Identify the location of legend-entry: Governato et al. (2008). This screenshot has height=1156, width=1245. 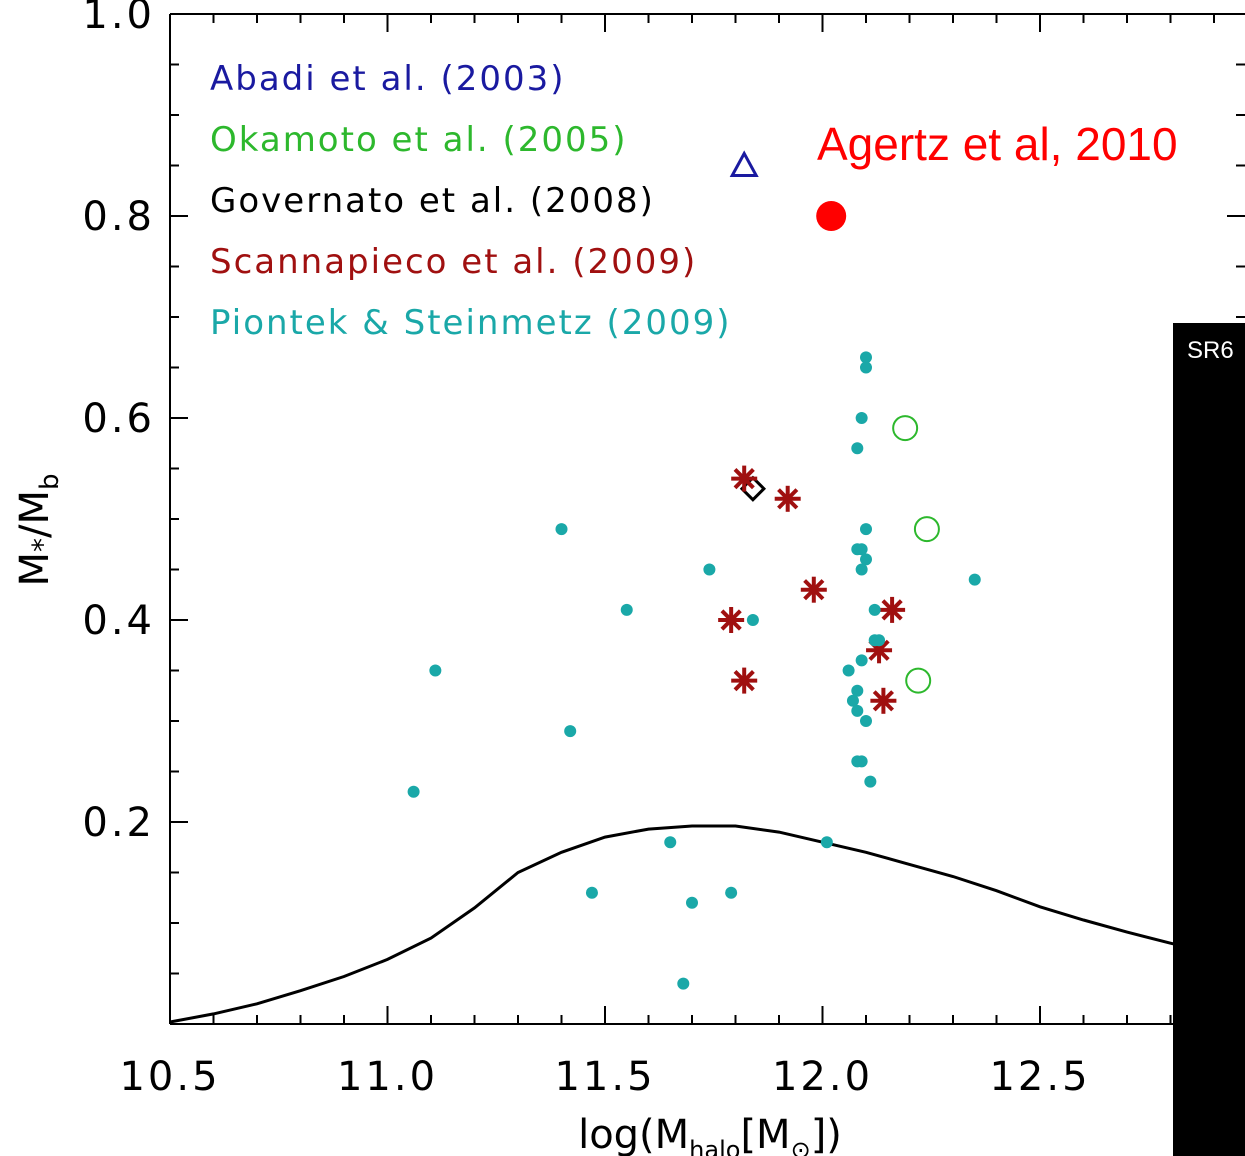
(432, 201).